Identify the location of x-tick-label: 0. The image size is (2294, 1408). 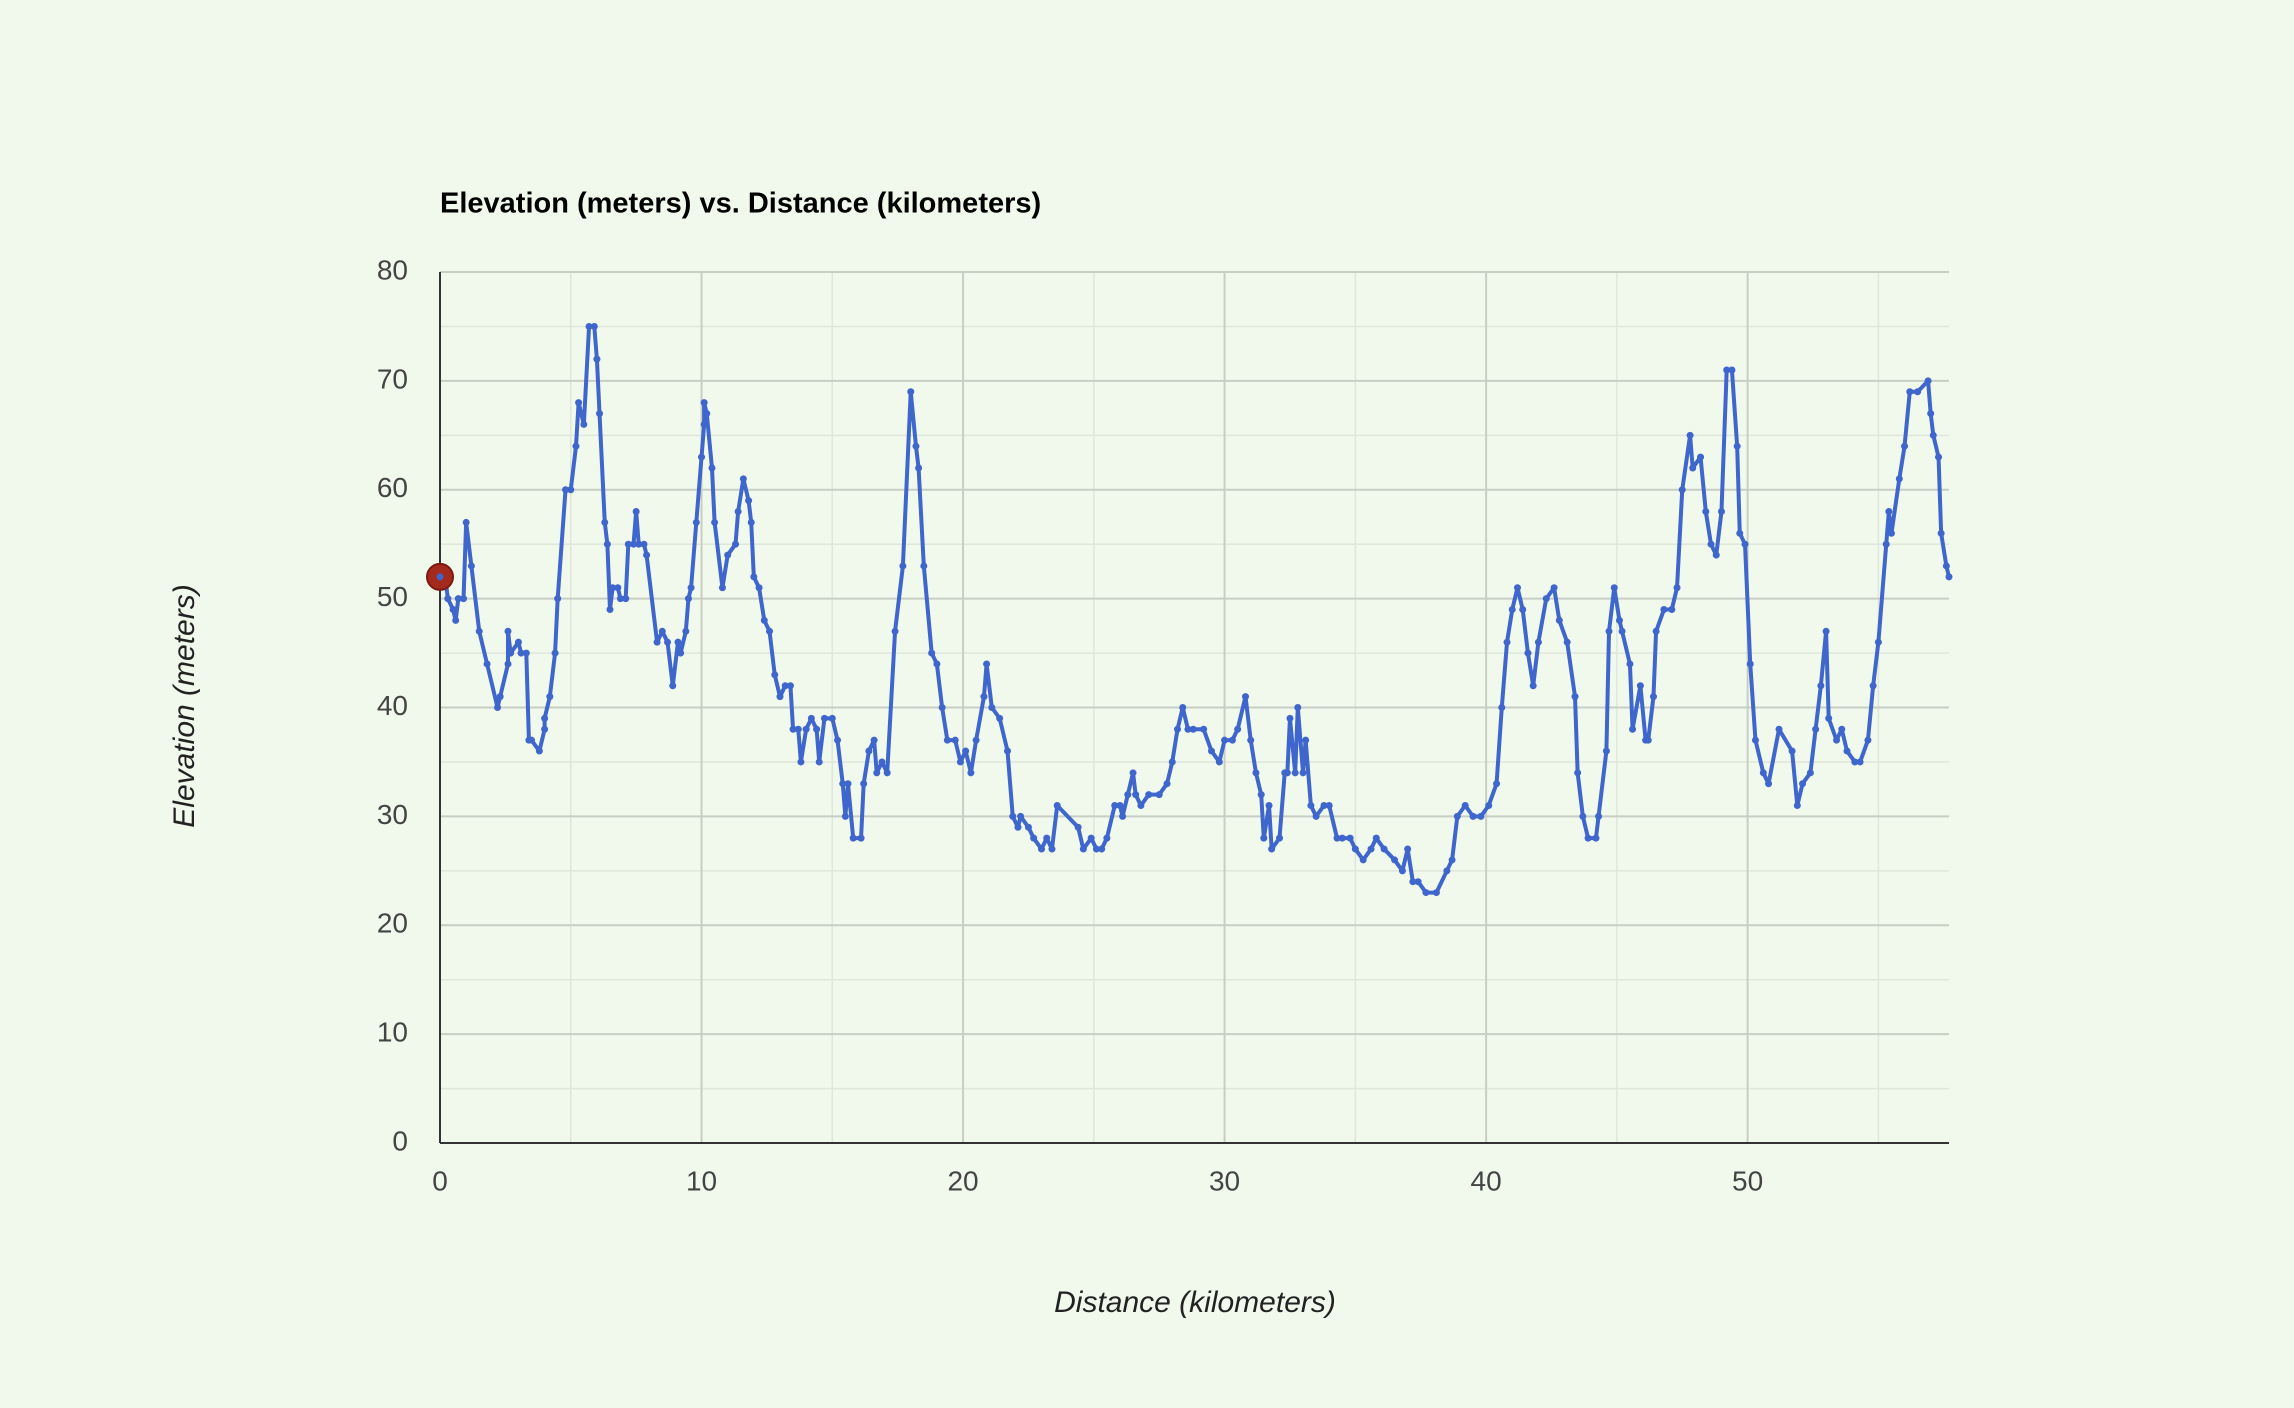
(440, 1180).